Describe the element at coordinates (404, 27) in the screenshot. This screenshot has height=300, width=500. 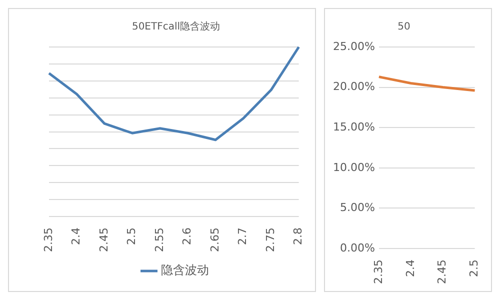
I see `chart-title: 50` at that location.